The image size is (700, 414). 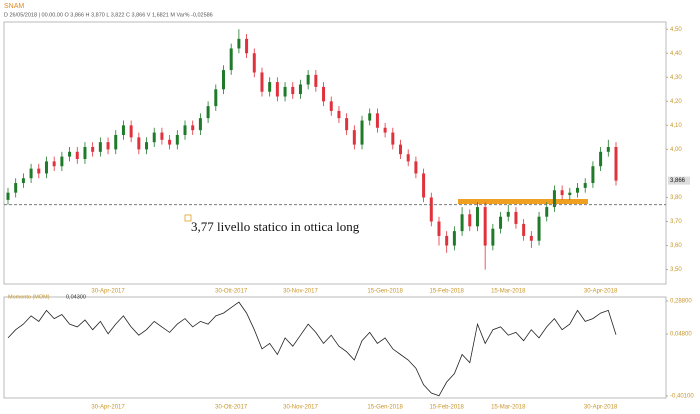 I want to click on y-tick-label: 4,40, so click(x=676, y=54).